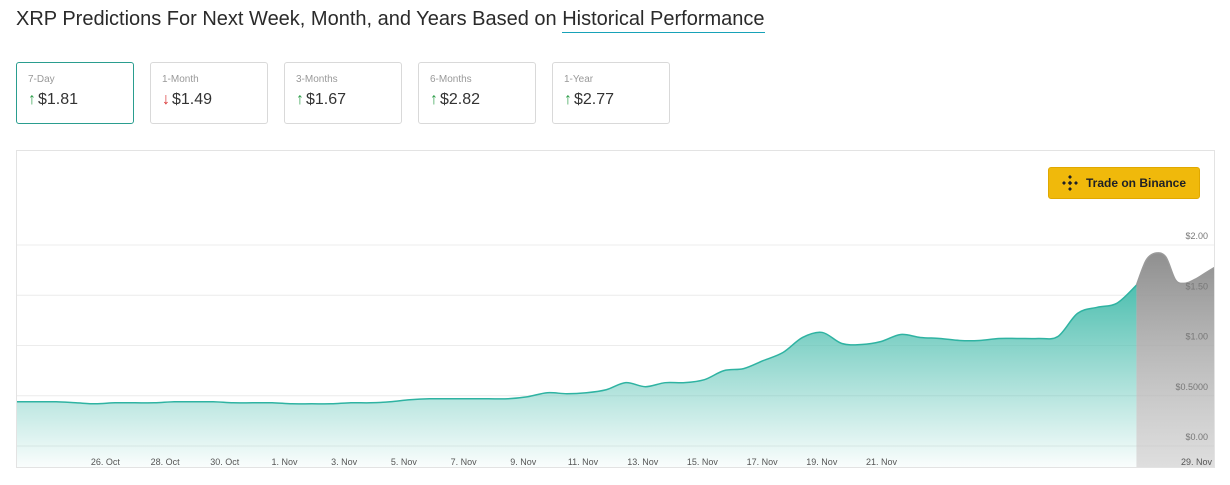 This screenshot has height=485, width=1230. I want to click on prediction-card-3-months: 3-Months ↑ $1.67, so click(343, 93).